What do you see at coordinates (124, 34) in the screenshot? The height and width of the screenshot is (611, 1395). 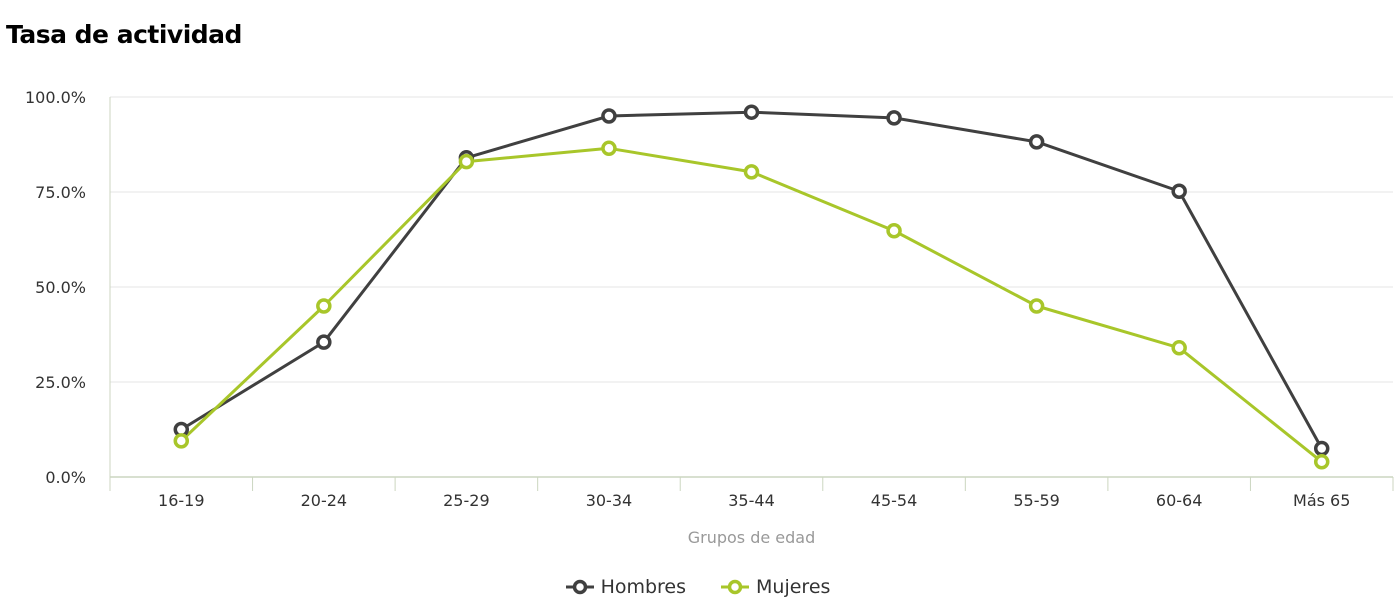 I see `chart-title: Tasa de actividad` at bounding box center [124, 34].